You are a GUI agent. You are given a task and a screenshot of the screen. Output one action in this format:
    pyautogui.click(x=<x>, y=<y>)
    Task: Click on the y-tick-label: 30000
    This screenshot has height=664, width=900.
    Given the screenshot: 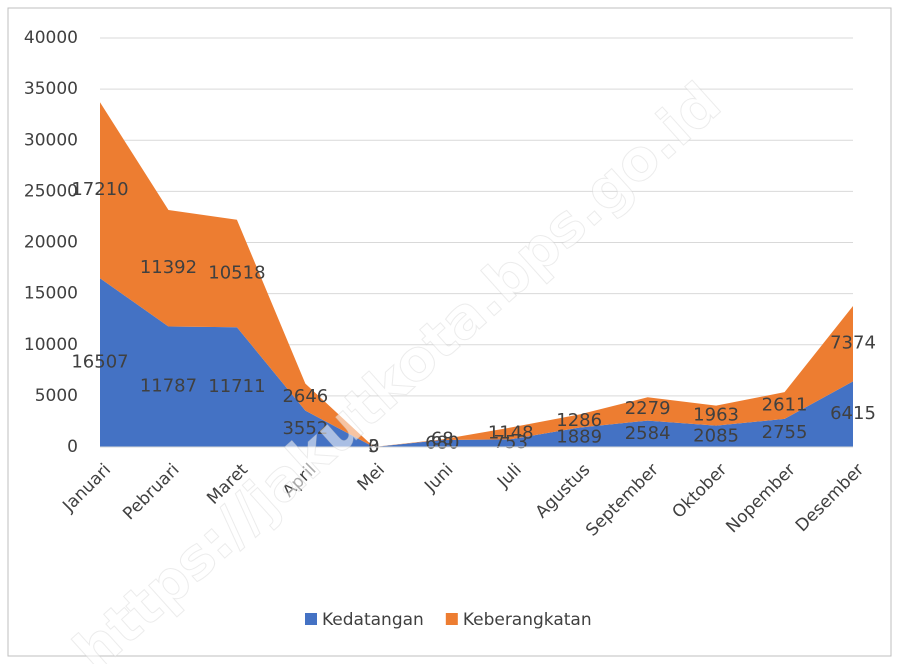 What is the action you would take?
    pyautogui.click(x=51, y=140)
    